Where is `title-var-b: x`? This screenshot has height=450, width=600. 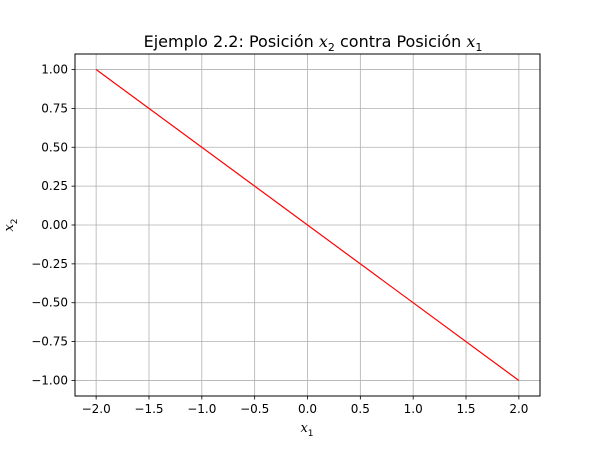 title-var-b: x is located at coordinates (470, 41).